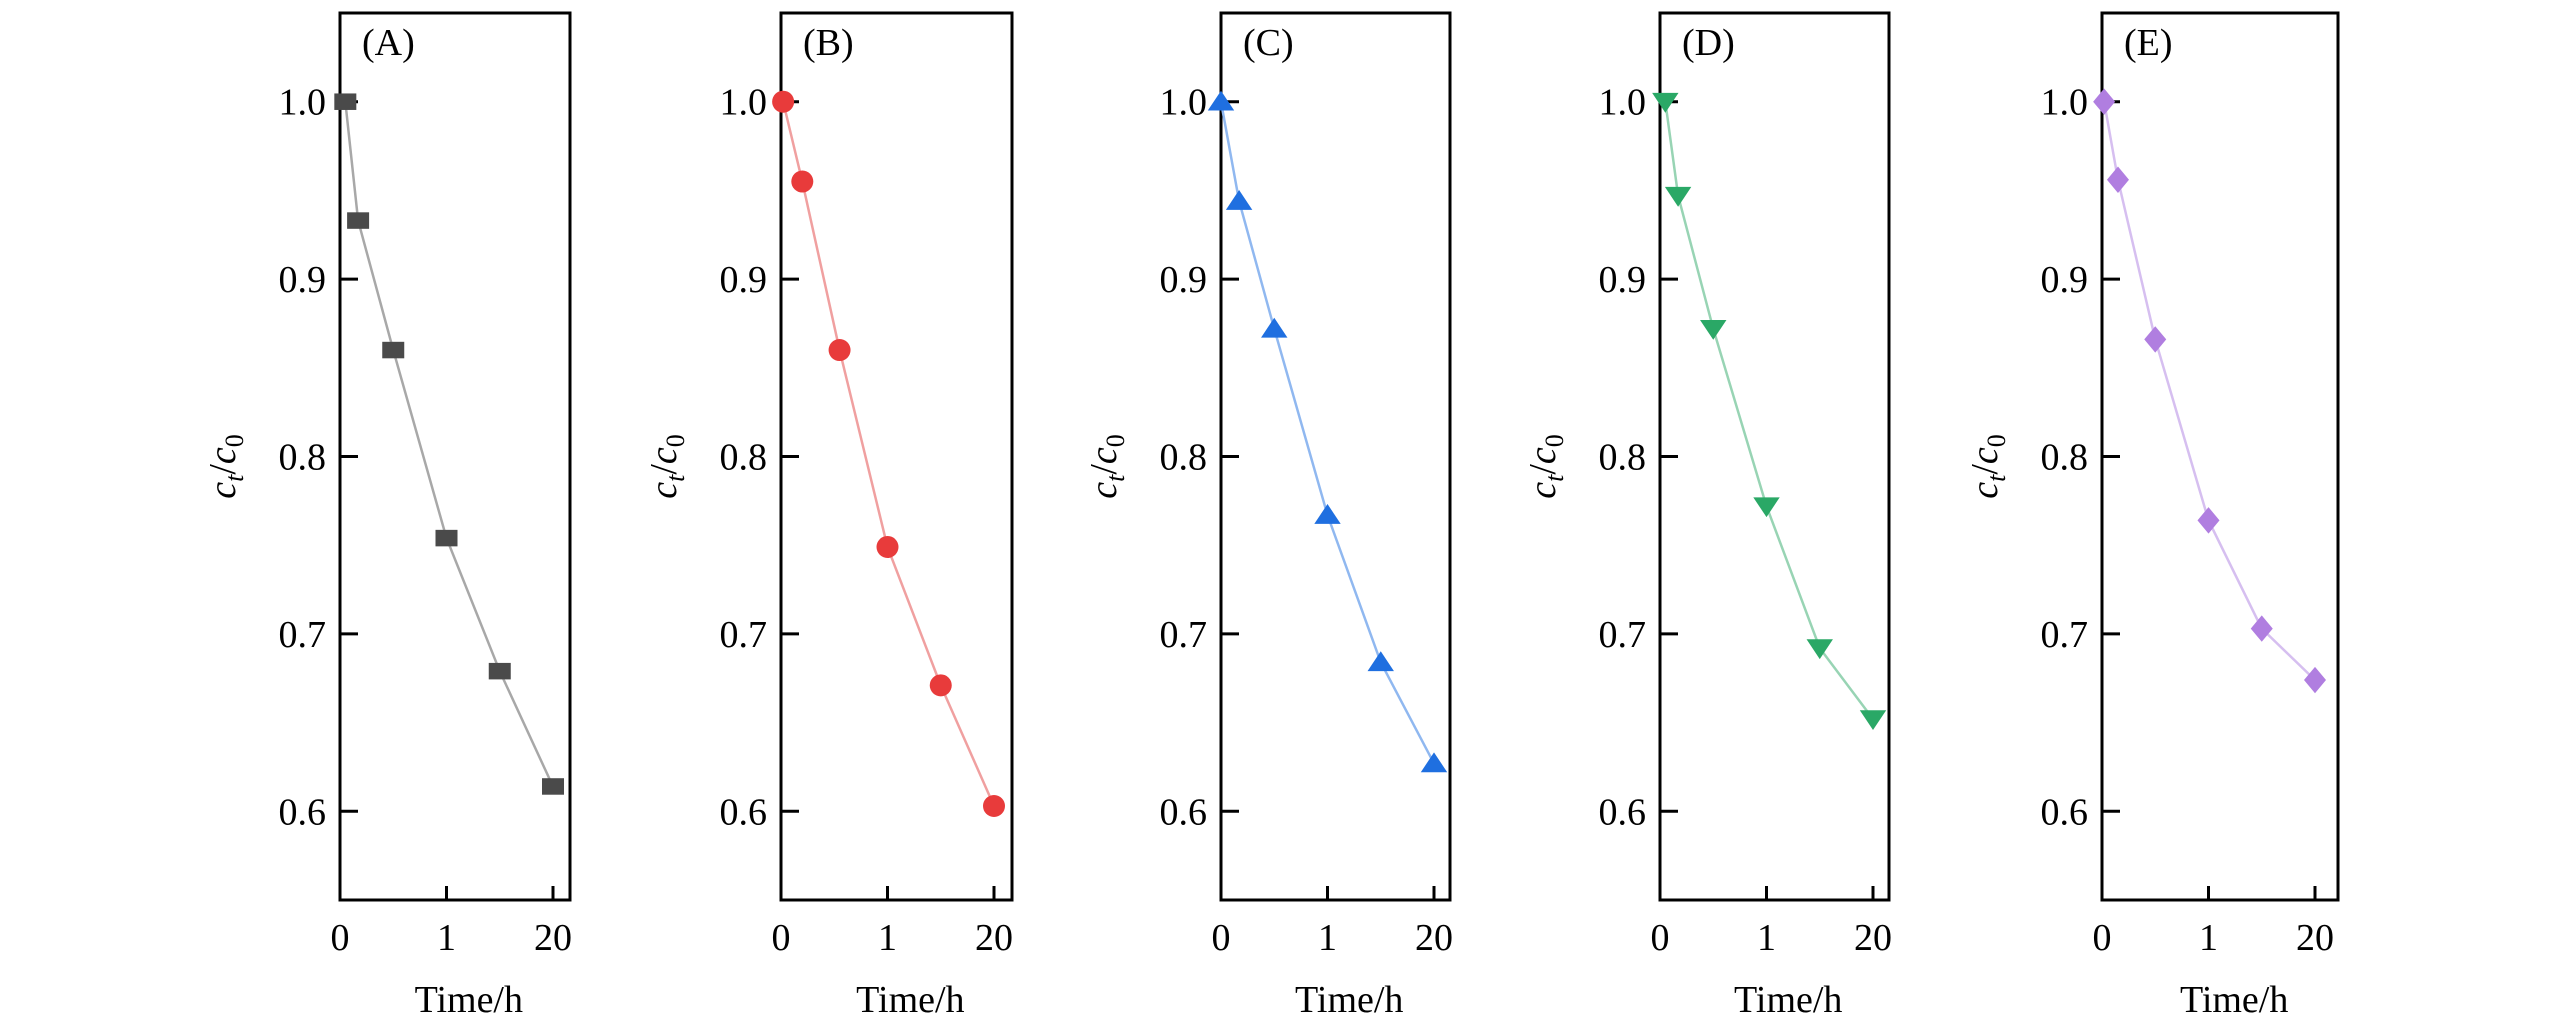  Describe the element at coordinates (388, 43) in the screenshot. I see `panel-label: (A)` at that location.